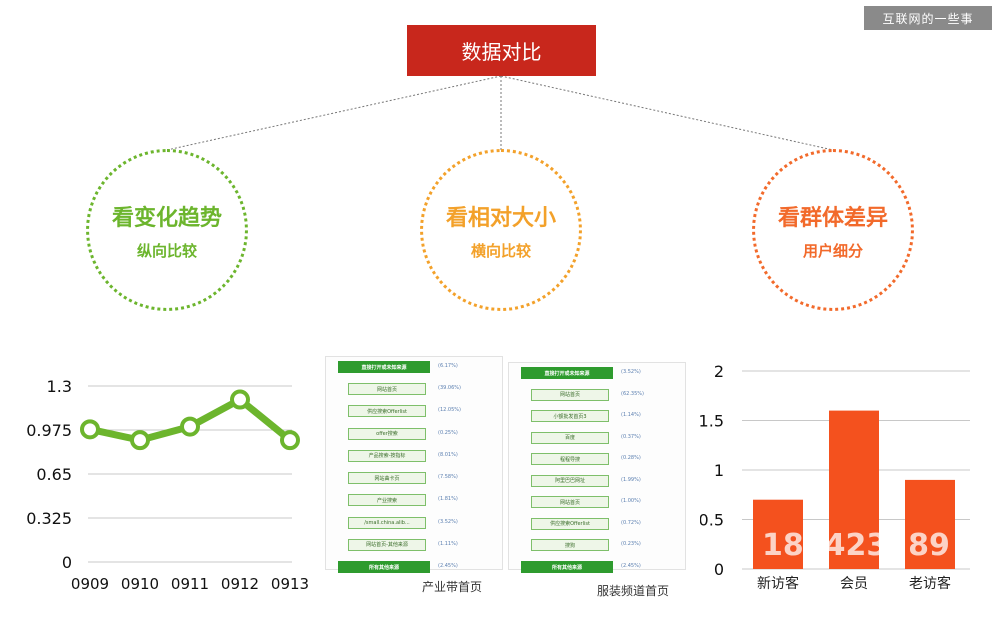  I want to click on circle-group-subtitle: 用户细分, so click(832, 250).